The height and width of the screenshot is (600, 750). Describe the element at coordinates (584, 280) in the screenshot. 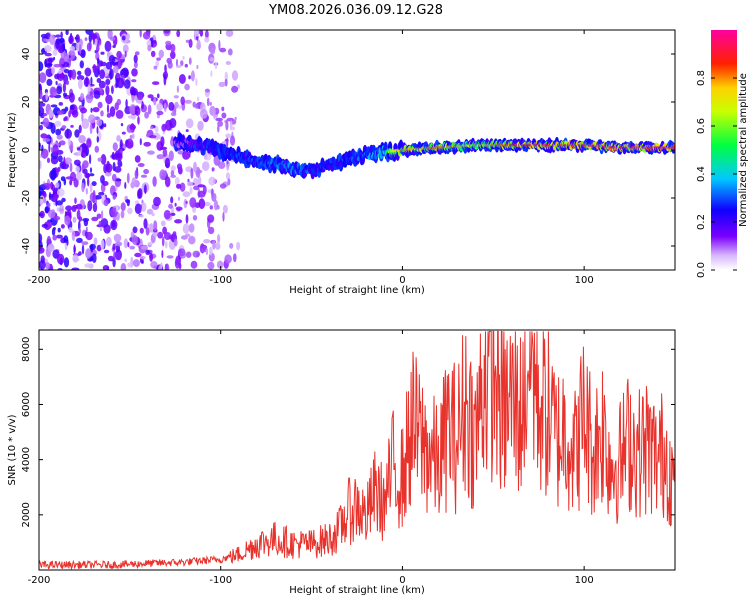

I see `x-tick-label: 100` at that location.